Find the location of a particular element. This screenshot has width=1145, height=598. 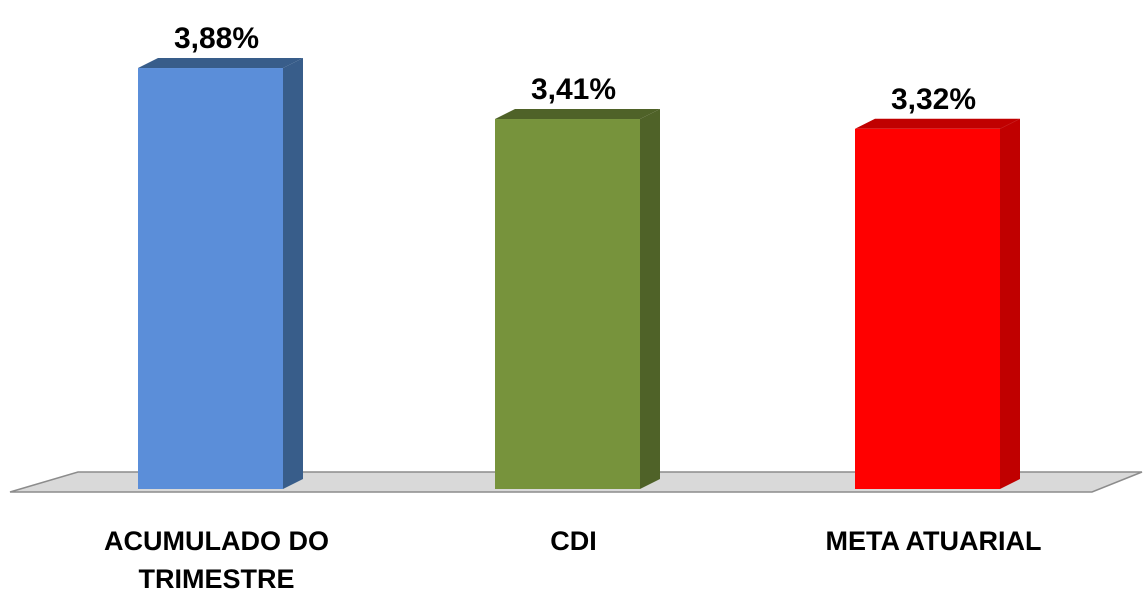

data-label: 3,41% is located at coordinates (573, 89).